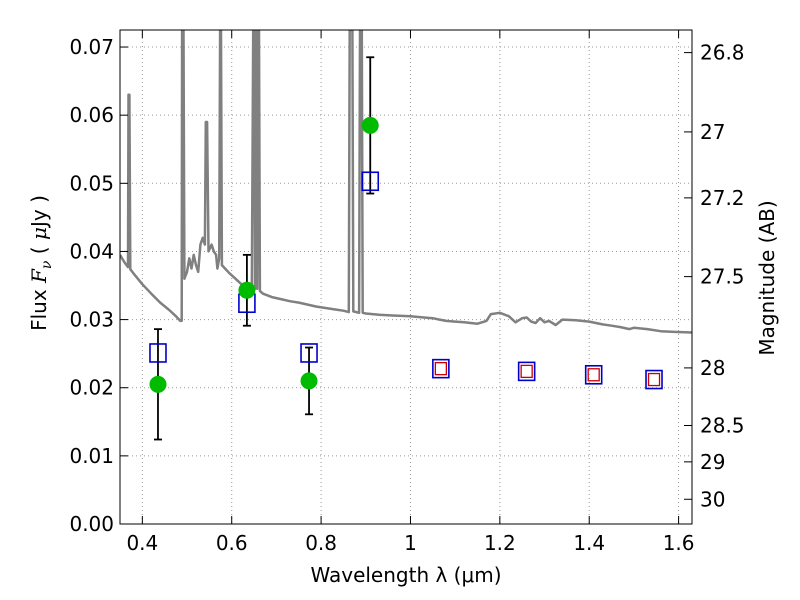 The height and width of the screenshot is (600, 800). I want to click on y2-tick-label: 28, so click(712, 368).